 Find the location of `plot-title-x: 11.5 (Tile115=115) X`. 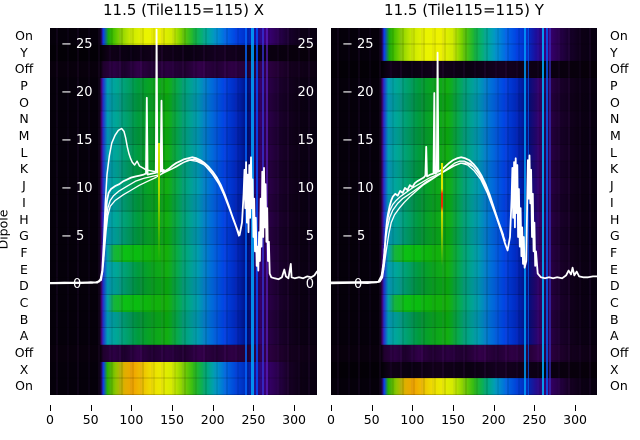

plot-title-x: 11.5 (Tile115=115) X is located at coordinates (183, 10).